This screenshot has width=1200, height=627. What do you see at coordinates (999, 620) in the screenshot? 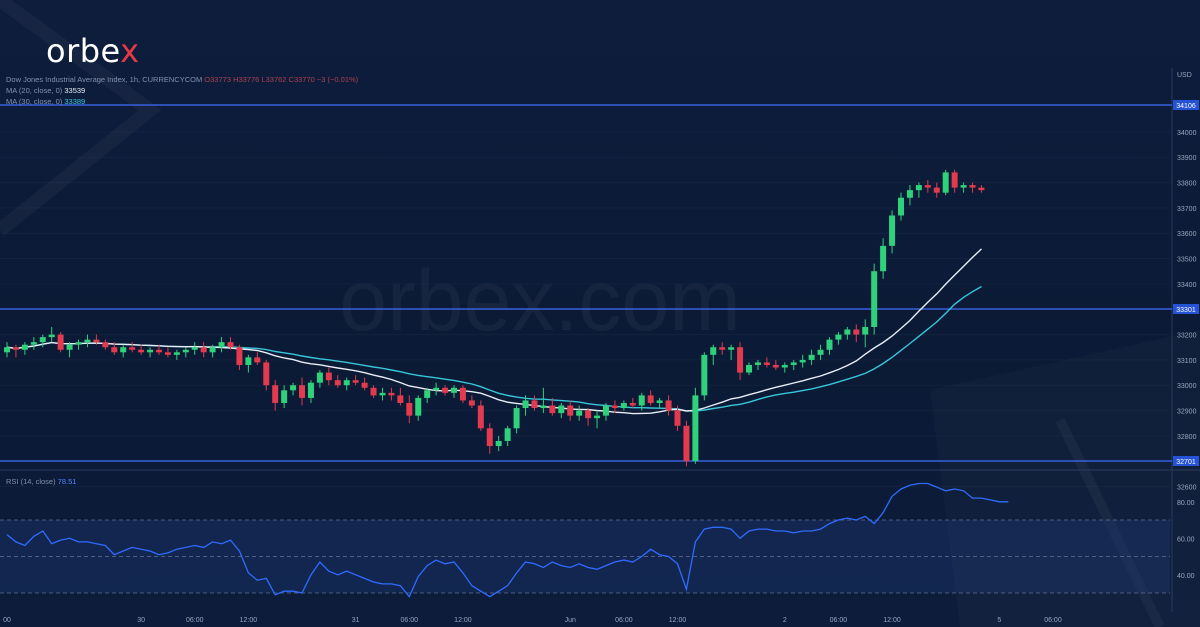
I see `x-tick-label: 5` at bounding box center [999, 620].